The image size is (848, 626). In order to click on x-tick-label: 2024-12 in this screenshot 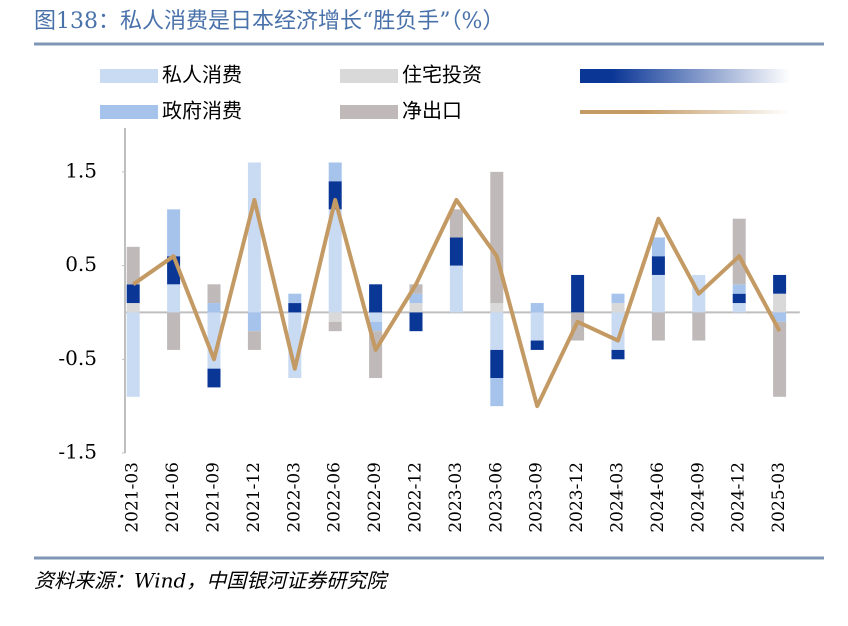, I will do `click(739, 497)`.